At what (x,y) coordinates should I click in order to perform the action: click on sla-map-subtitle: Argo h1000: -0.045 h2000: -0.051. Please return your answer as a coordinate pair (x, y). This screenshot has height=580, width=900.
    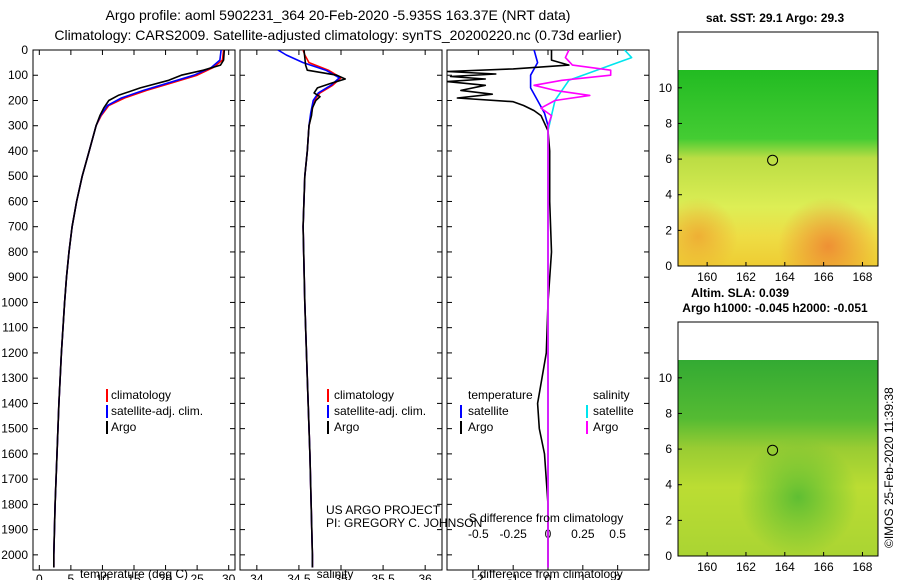
    Looking at the image, I should click on (775, 308).